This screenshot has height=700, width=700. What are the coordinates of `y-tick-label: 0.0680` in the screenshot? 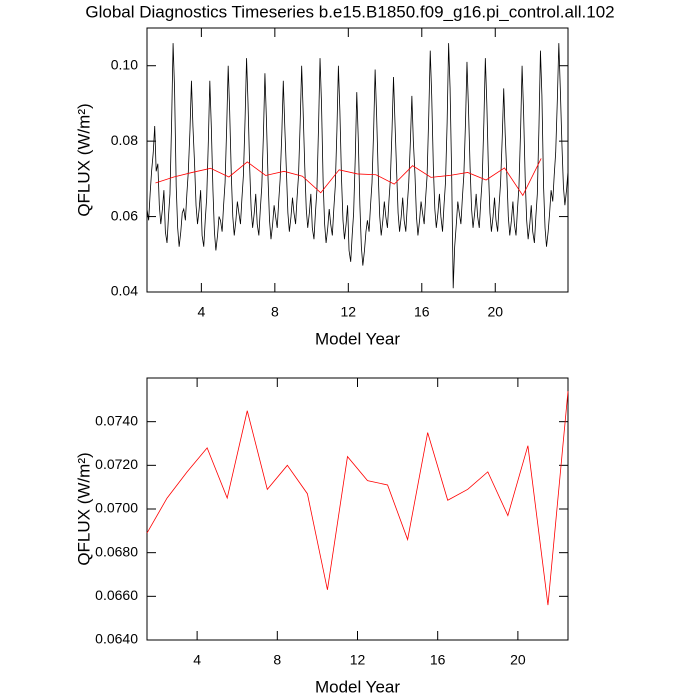 It's located at (116, 551).